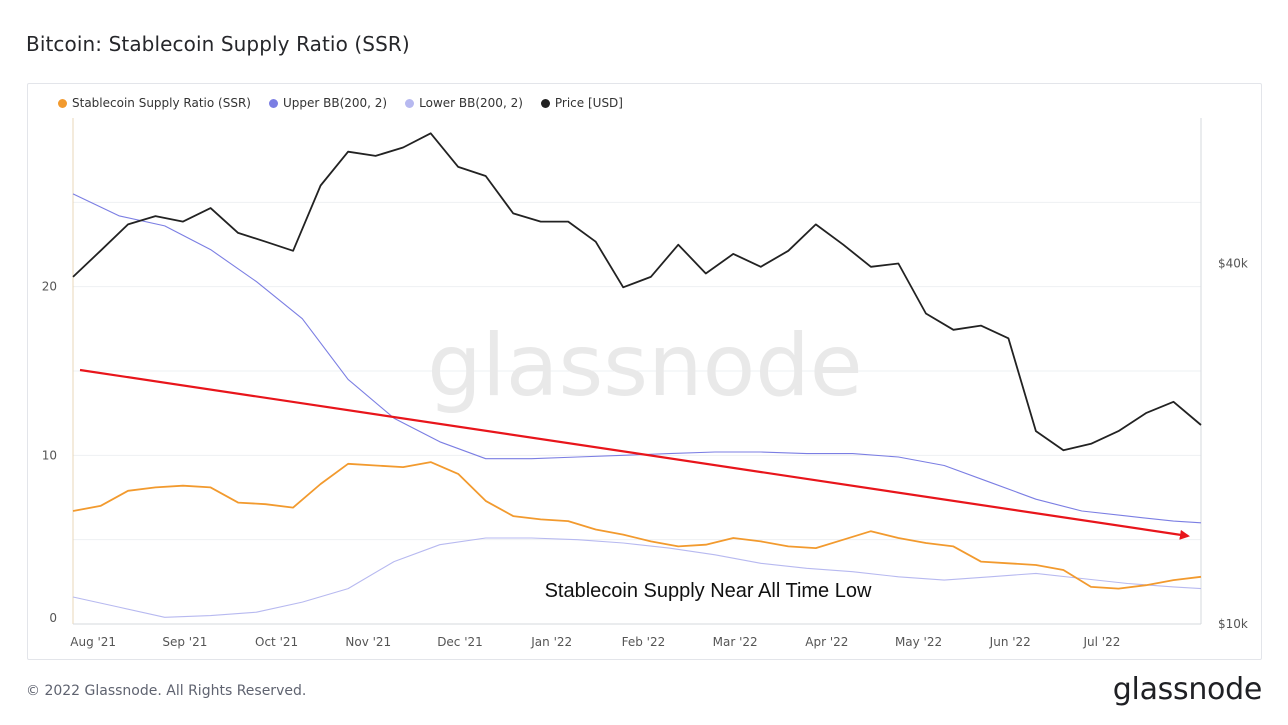 The image size is (1288, 725). Describe the element at coordinates (62, 103) in the screenshot. I see `legend-dot-ssr` at that location.